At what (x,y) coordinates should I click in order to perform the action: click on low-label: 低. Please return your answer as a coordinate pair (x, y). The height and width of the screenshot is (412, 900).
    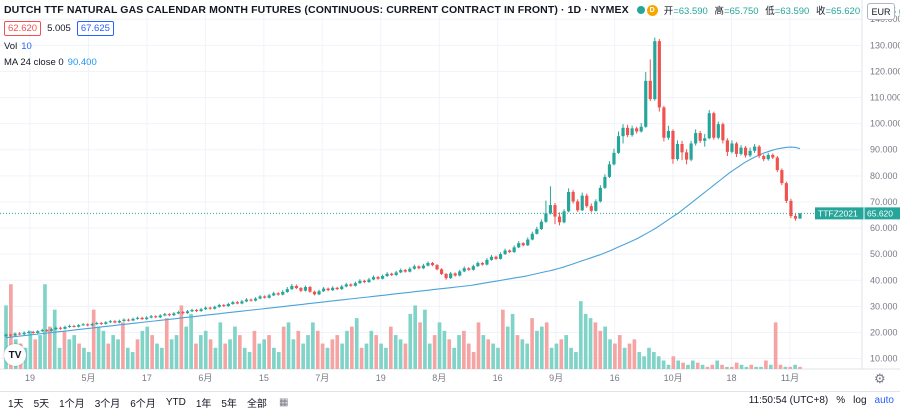
    Looking at the image, I should click on (770, 11).